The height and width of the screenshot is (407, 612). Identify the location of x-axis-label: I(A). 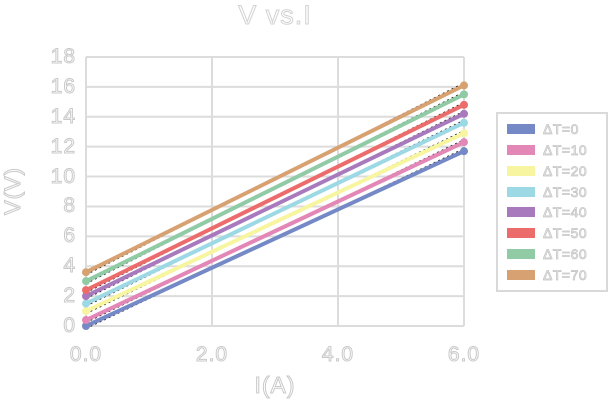
(275, 385).